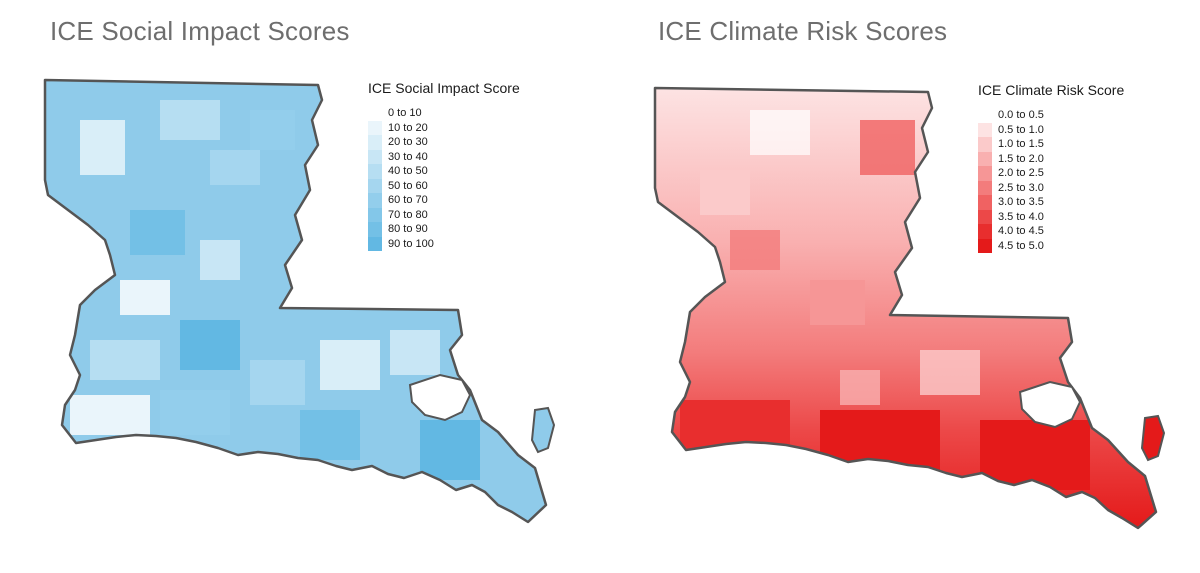 This screenshot has height=573, width=1200. What do you see at coordinates (405, 113) in the screenshot?
I see `social-impact-legend-label: 0 to 10` at bounding box center [405, 113].